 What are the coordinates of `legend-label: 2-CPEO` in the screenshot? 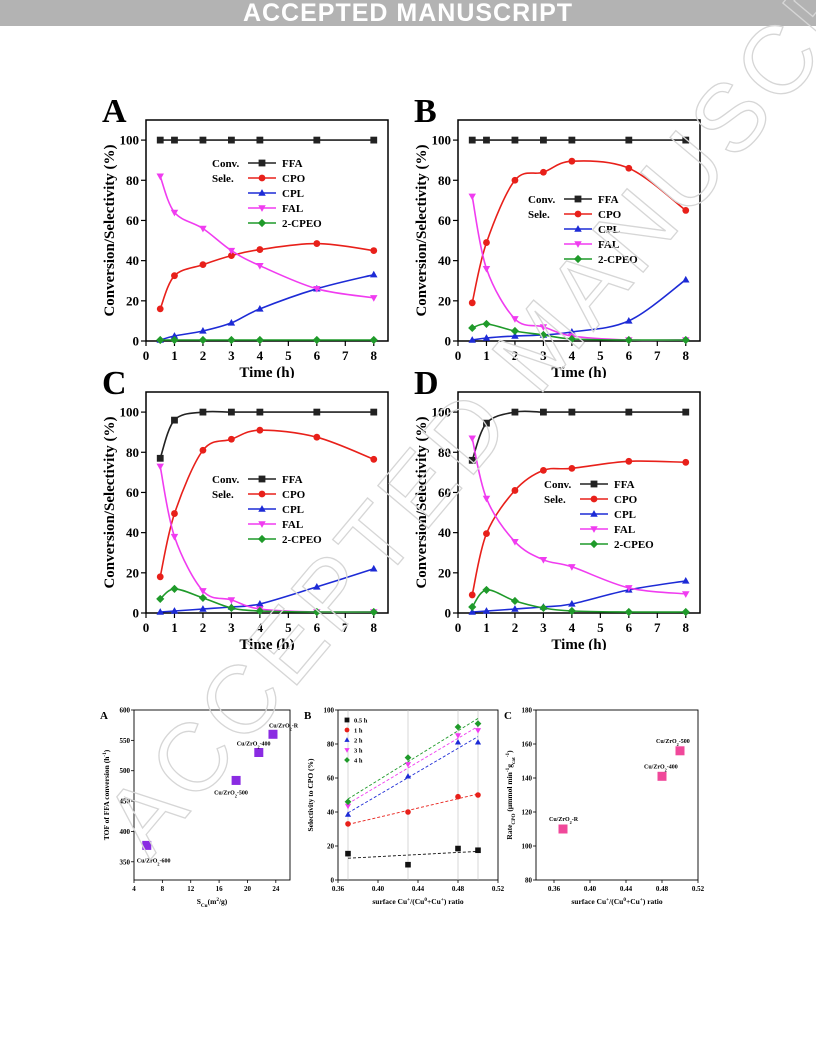 It's located at (634, 545).